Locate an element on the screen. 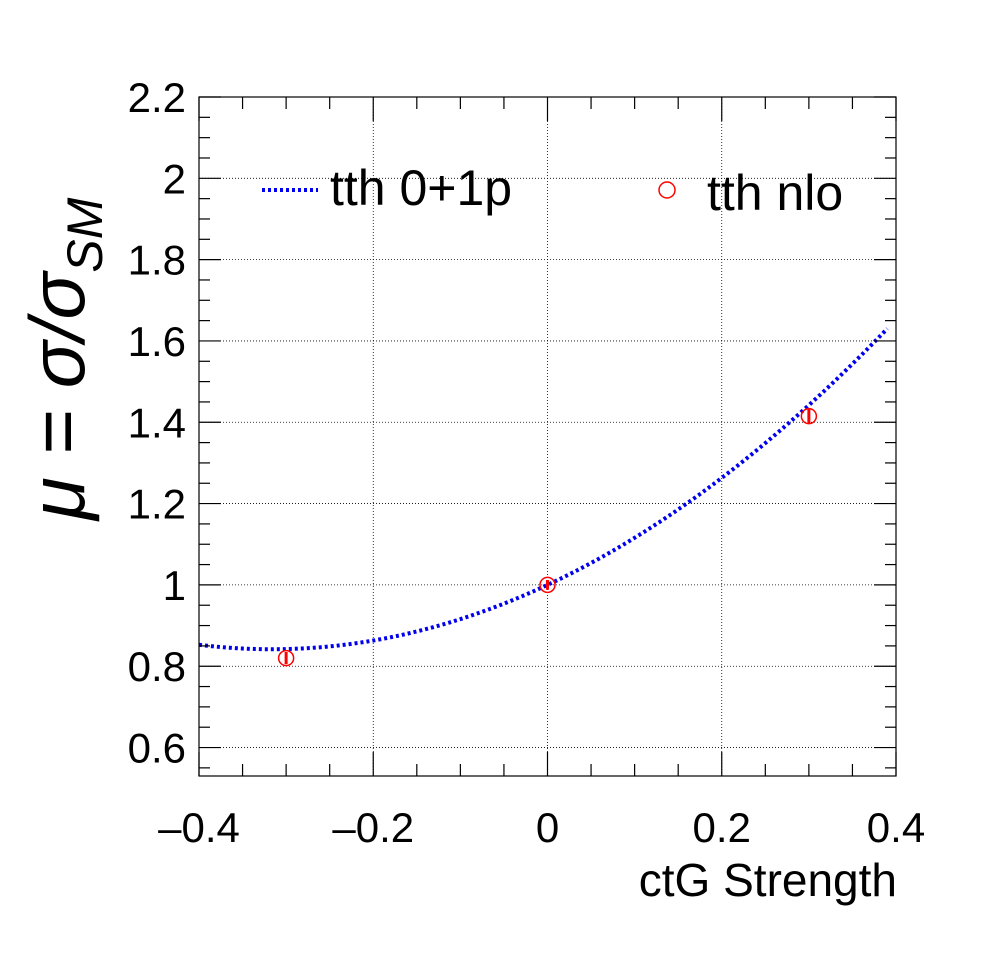 The height and width of the screenshot is (977, 996). y-tick-label-5: 1.6 is located at coordinates (157, 341).